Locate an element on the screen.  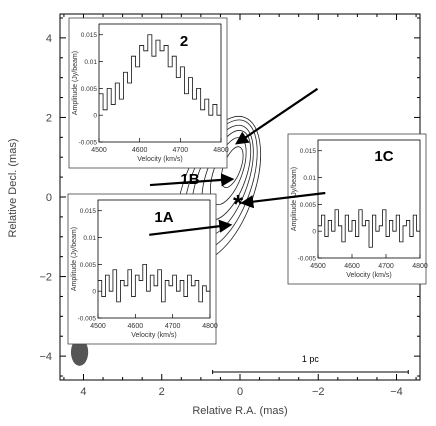
x-tick-label: −2 is located at coordinates (318, 392).